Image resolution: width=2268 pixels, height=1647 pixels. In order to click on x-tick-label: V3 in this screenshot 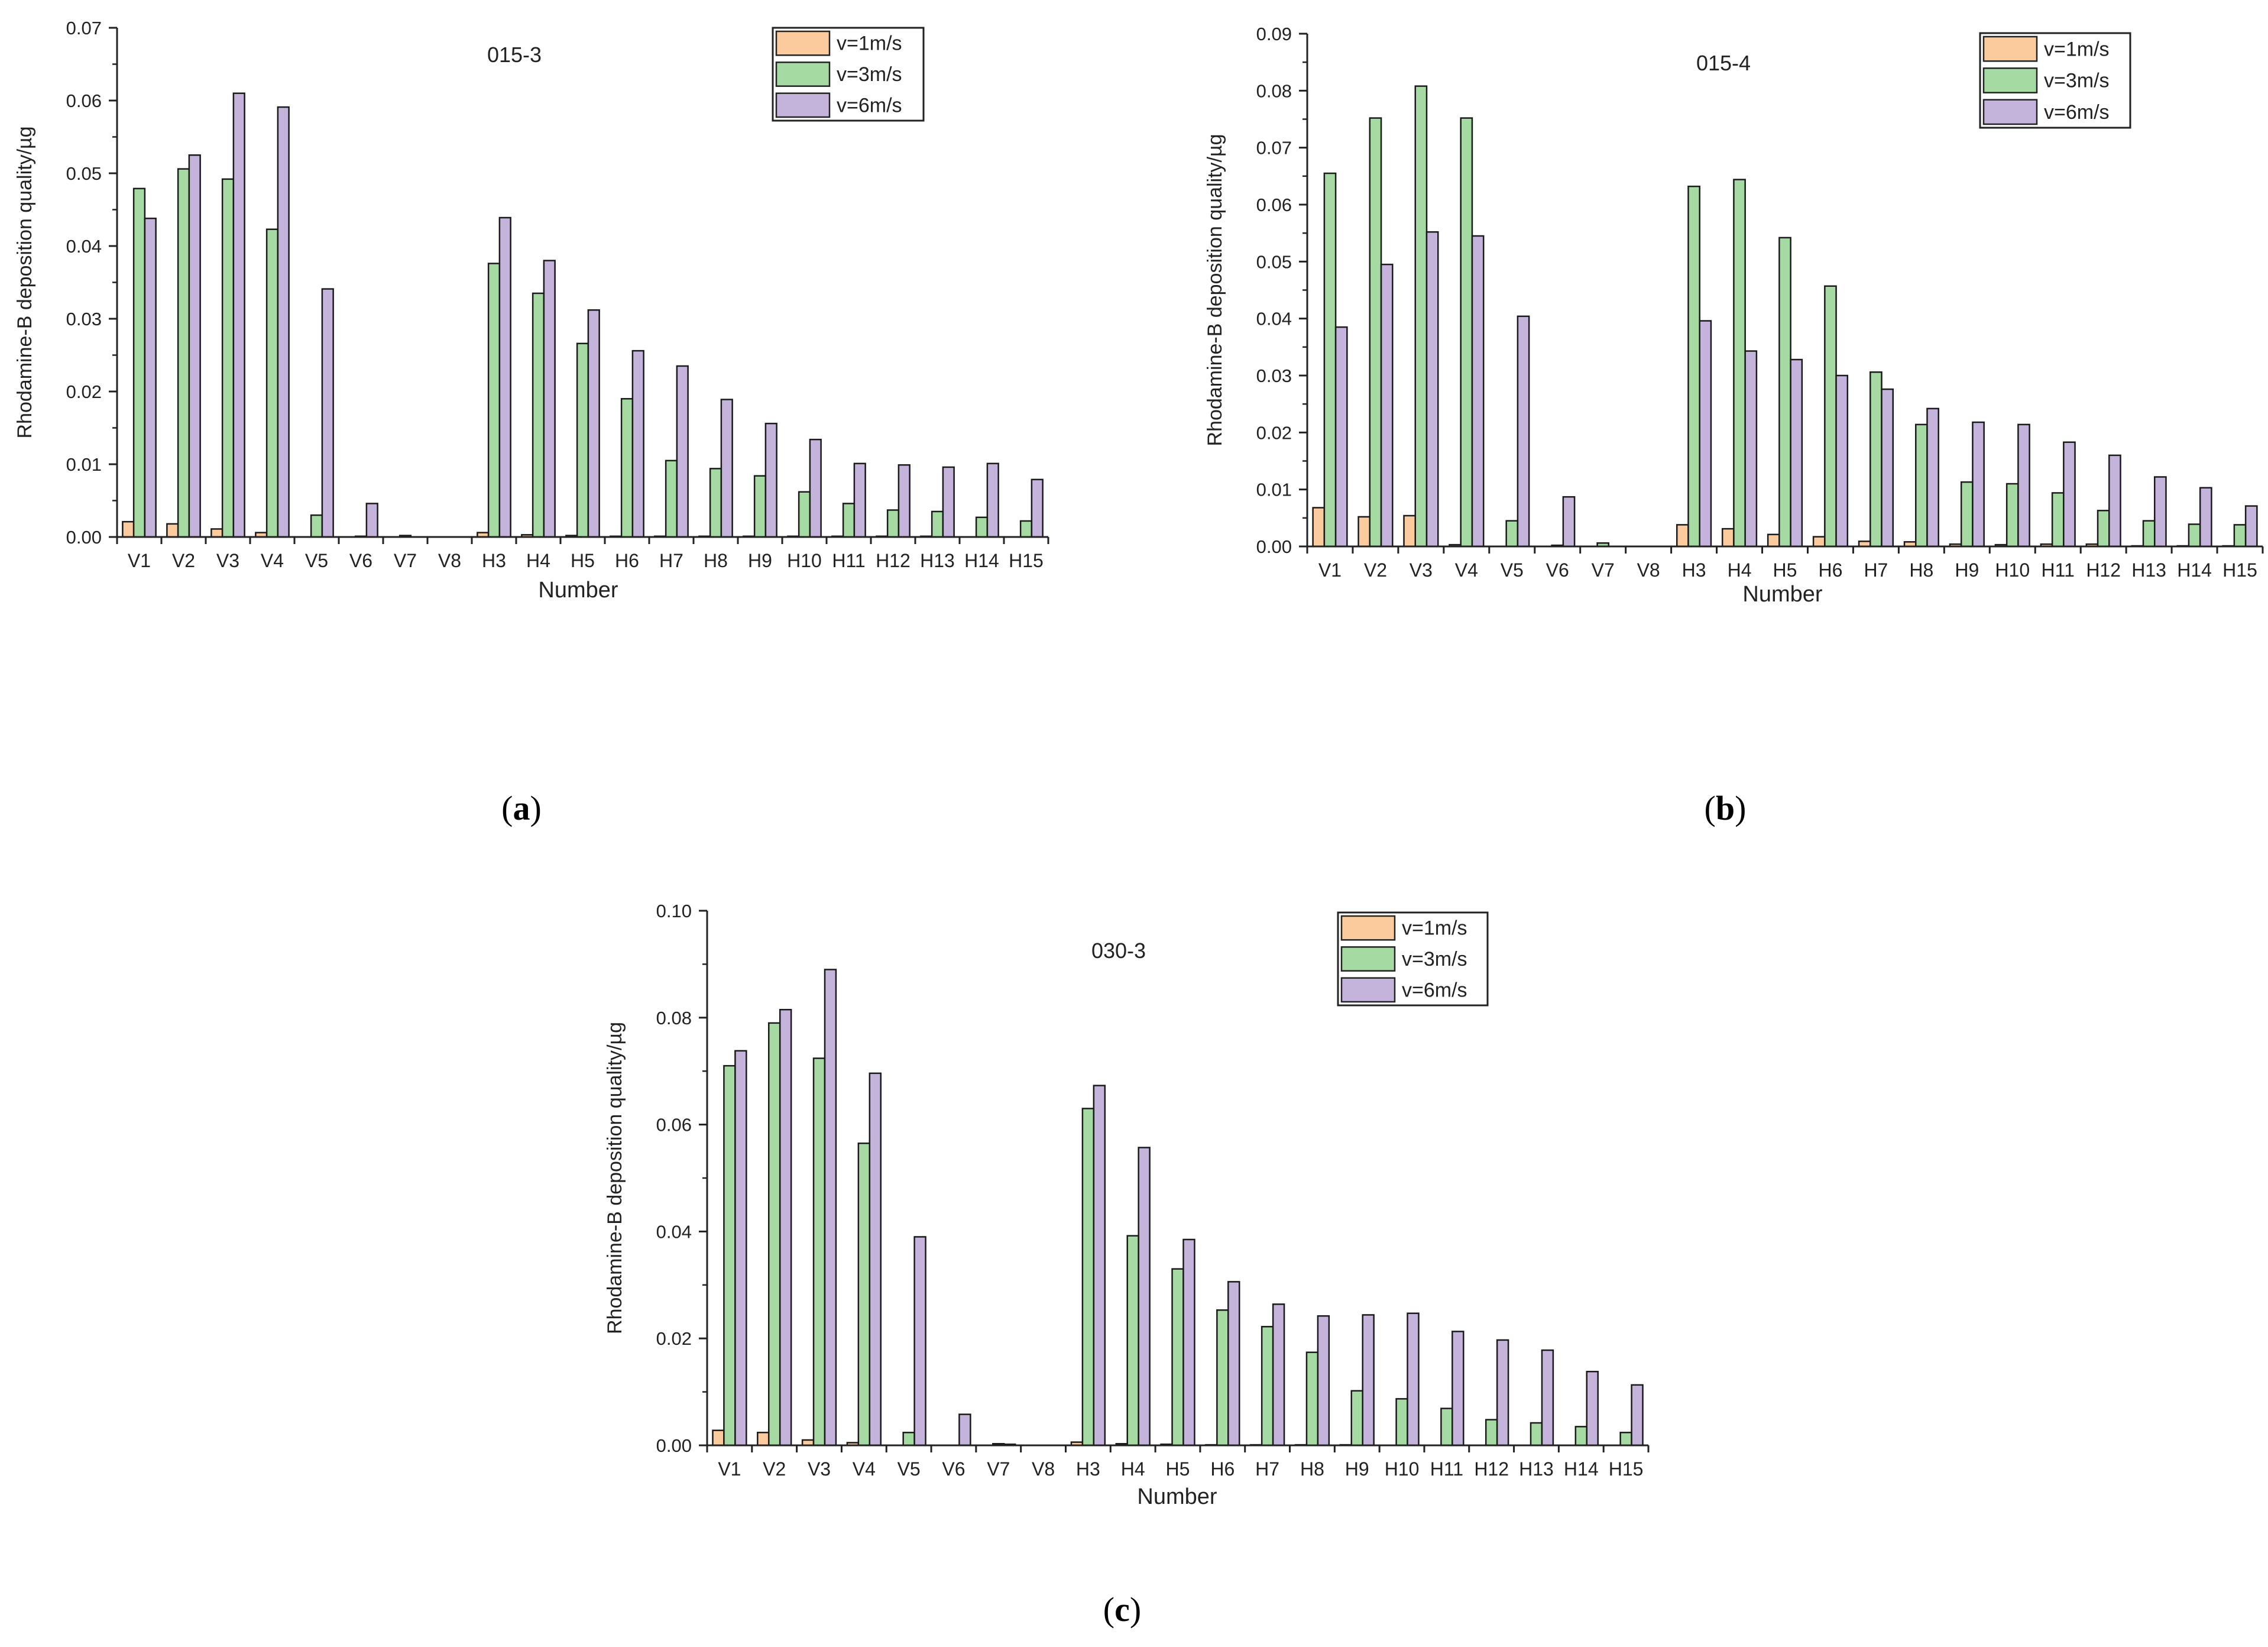, I will do `click(820, 1469)`.